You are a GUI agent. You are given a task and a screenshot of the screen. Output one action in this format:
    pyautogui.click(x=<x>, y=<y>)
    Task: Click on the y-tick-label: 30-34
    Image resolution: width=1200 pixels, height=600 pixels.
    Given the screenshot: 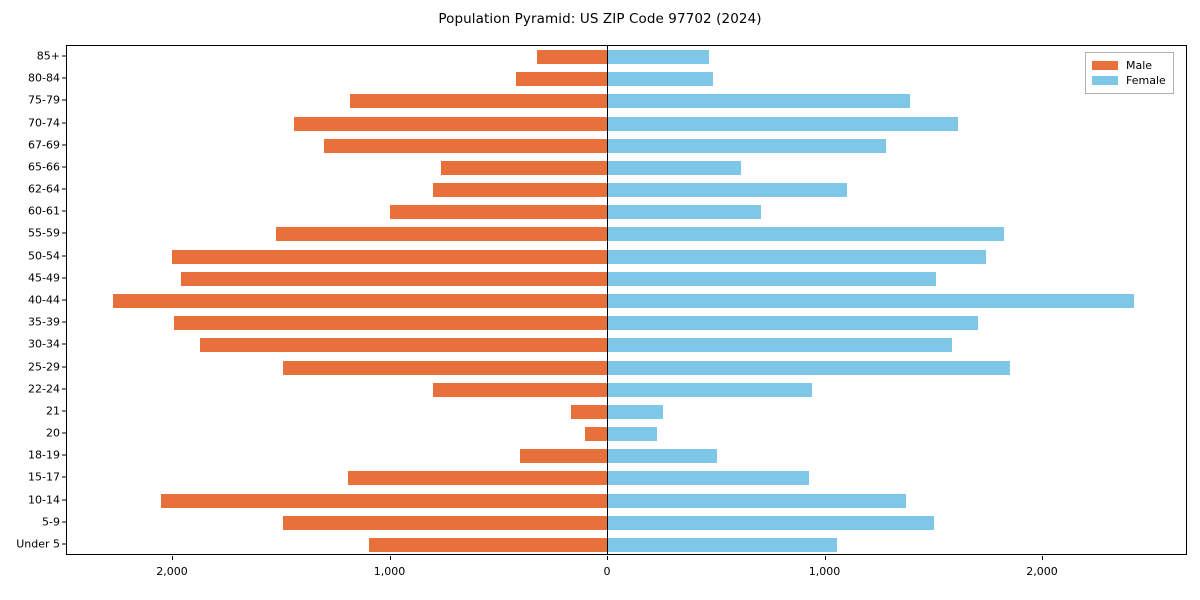 What is the action you would take?
    pyautogui.click(x=44, y=344)
    